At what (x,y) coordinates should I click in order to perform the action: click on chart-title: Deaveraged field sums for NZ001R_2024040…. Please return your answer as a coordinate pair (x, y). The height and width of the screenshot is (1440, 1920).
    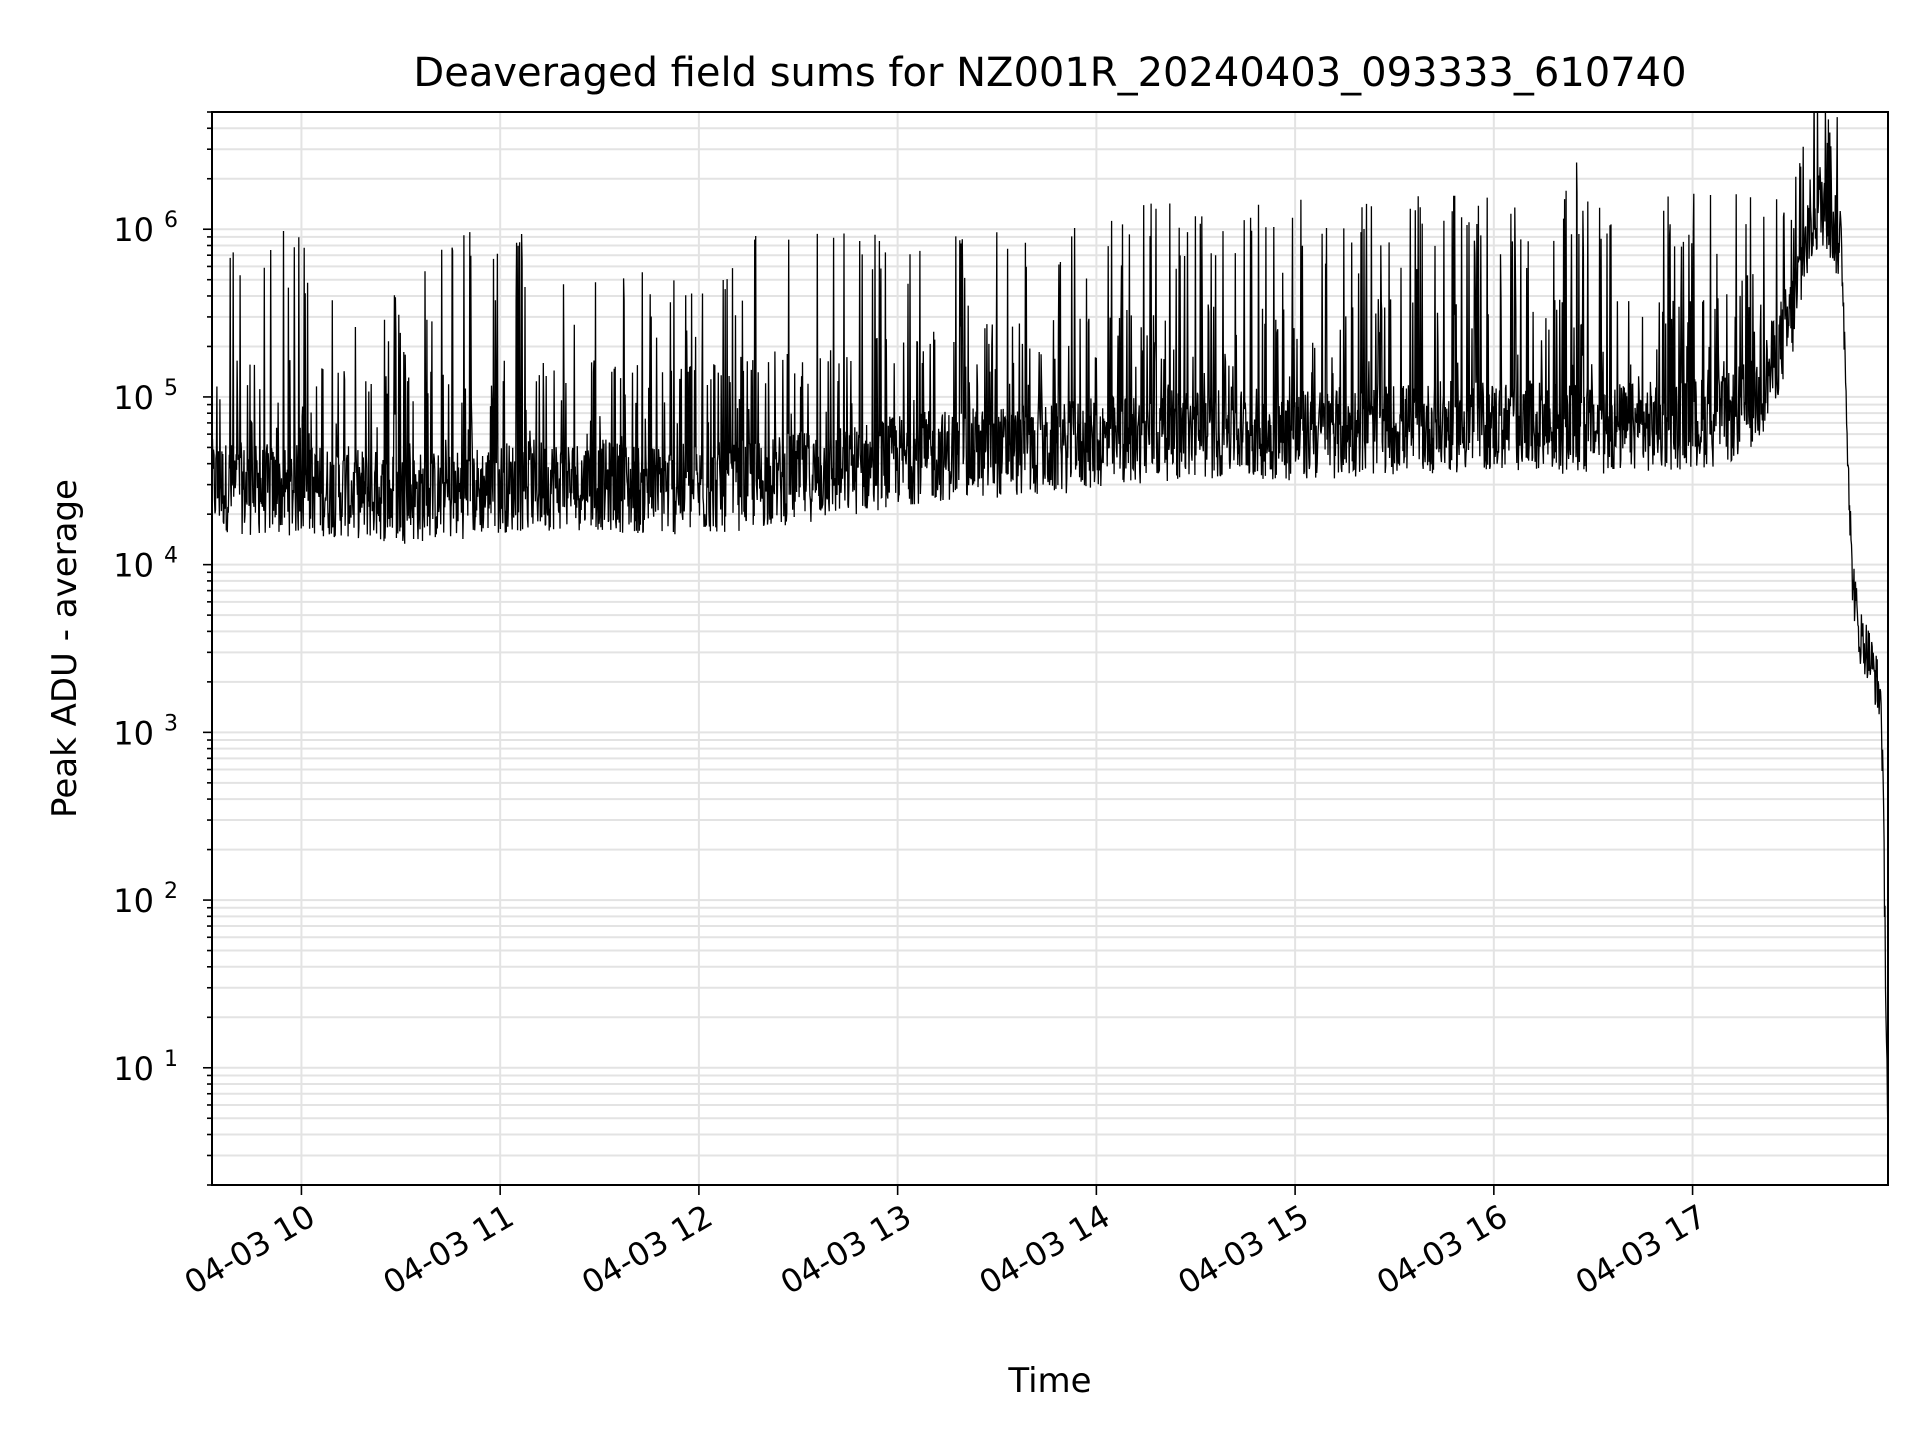
    Looking at the image, I should click on (1049, 73).